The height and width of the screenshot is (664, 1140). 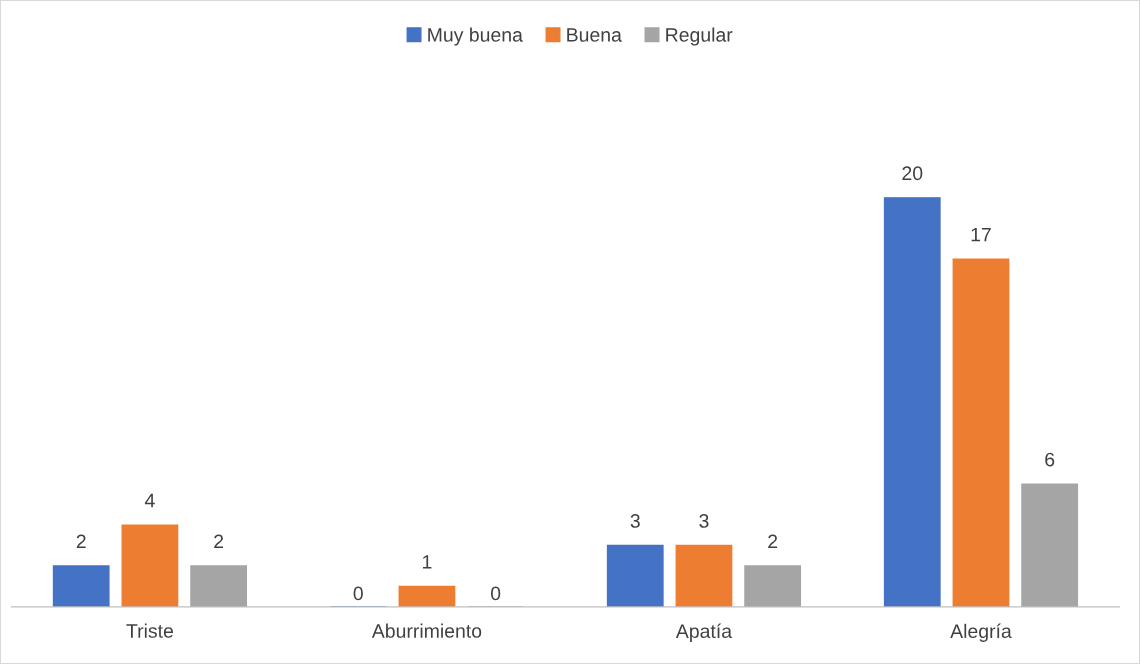 I want to click on data-label: 17, so click(x=981, y=234).